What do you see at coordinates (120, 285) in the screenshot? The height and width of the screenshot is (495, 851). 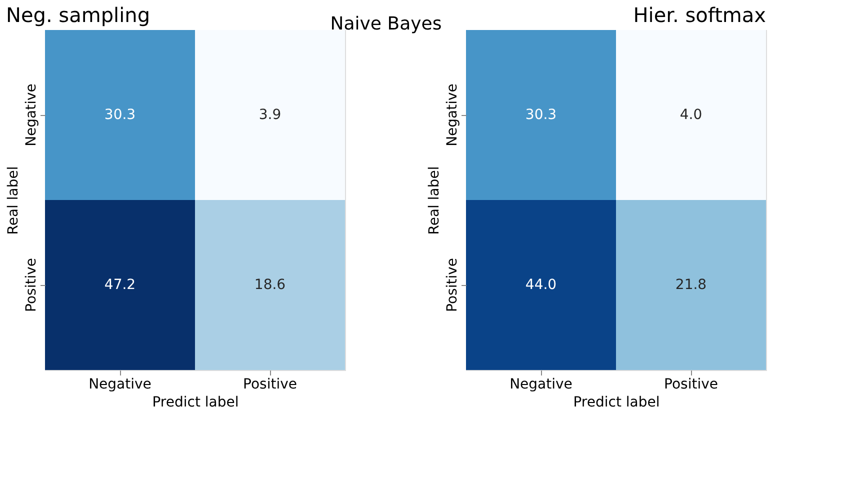 I see `data-label: 47.2` at bounding box center [120, 285].